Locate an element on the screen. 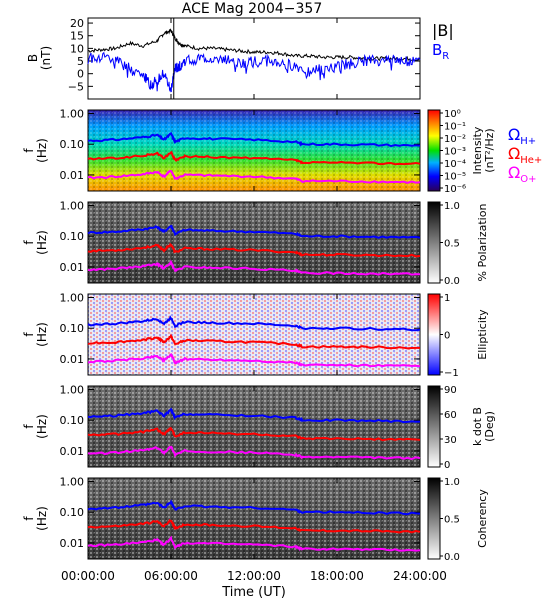  legend-omega-he: ΩHe+ is located at coordinates (525, 155).